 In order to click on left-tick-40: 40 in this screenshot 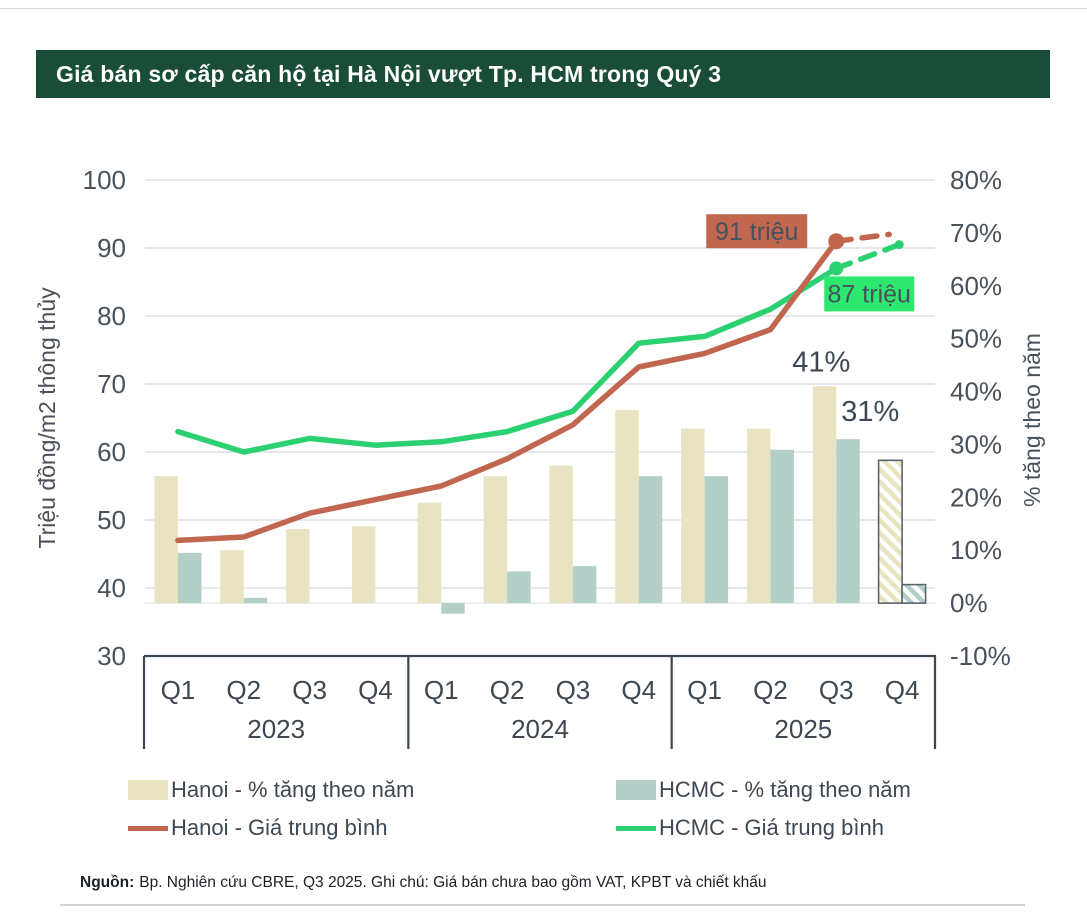, I will do `click(111, 588)`.